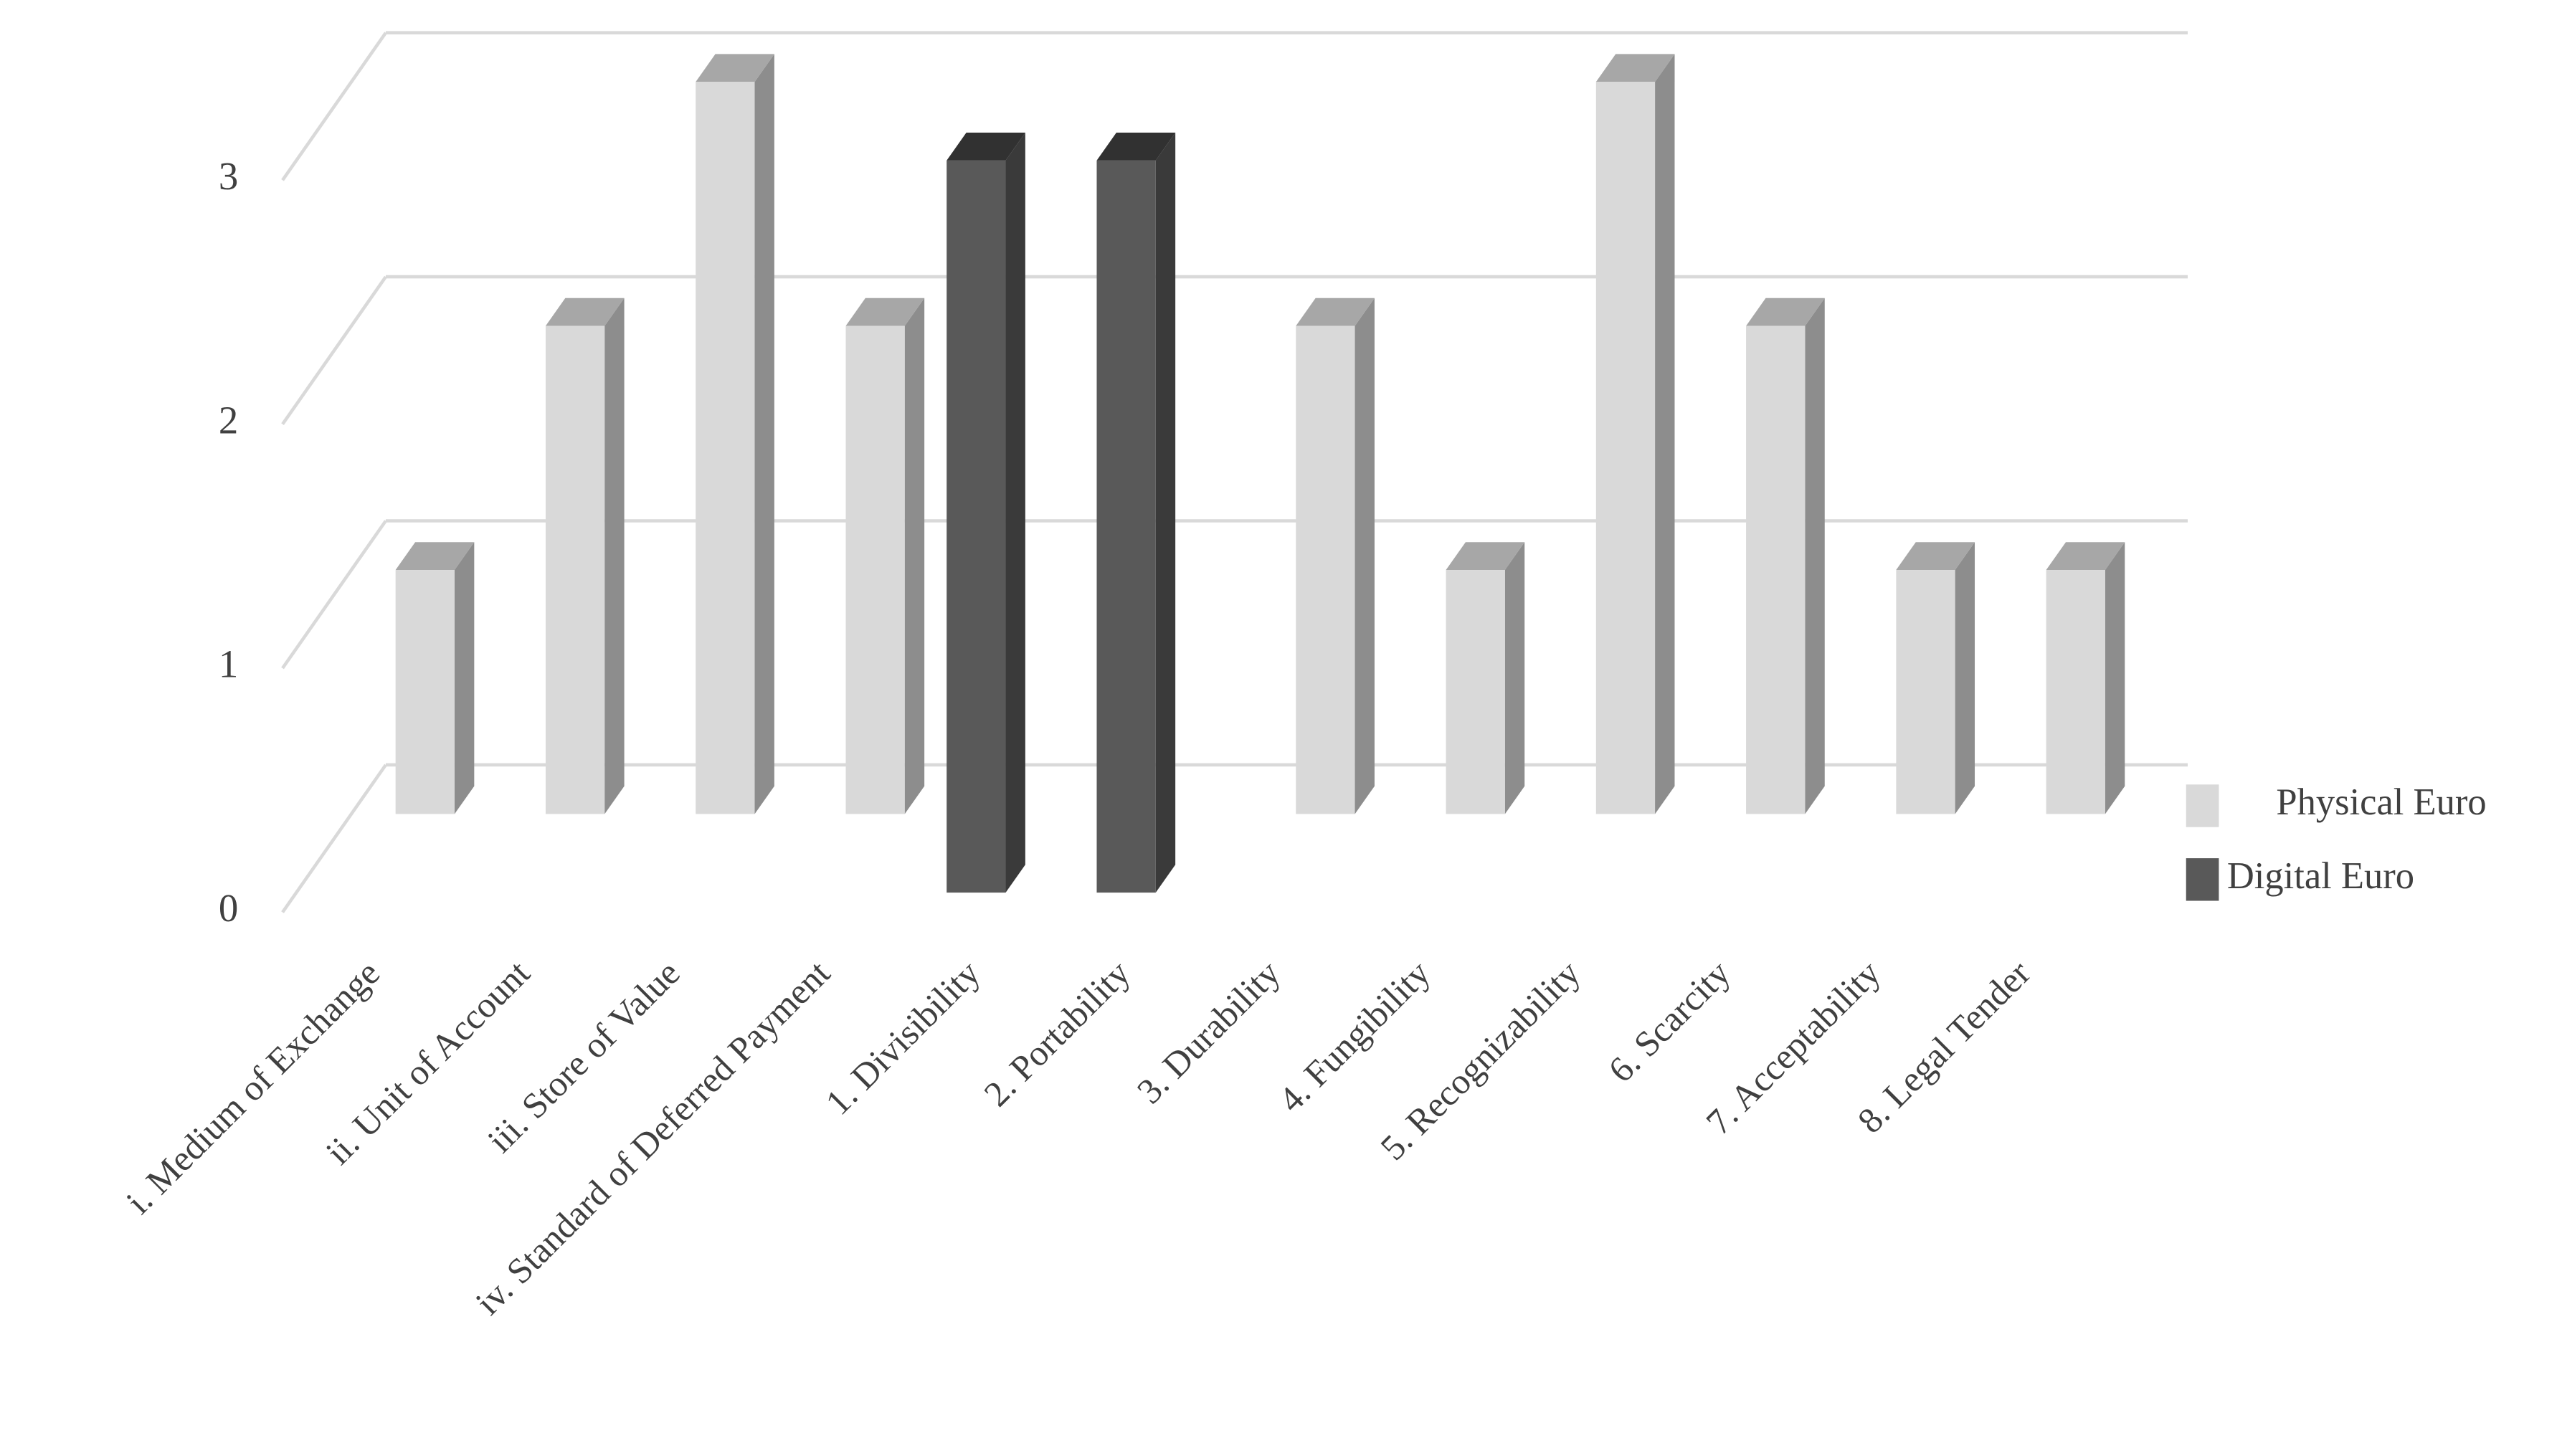 This screenshot has height=1456, width=2562. I want to click on x-tick-label: 1. Divisibility, so click(902, 1038).